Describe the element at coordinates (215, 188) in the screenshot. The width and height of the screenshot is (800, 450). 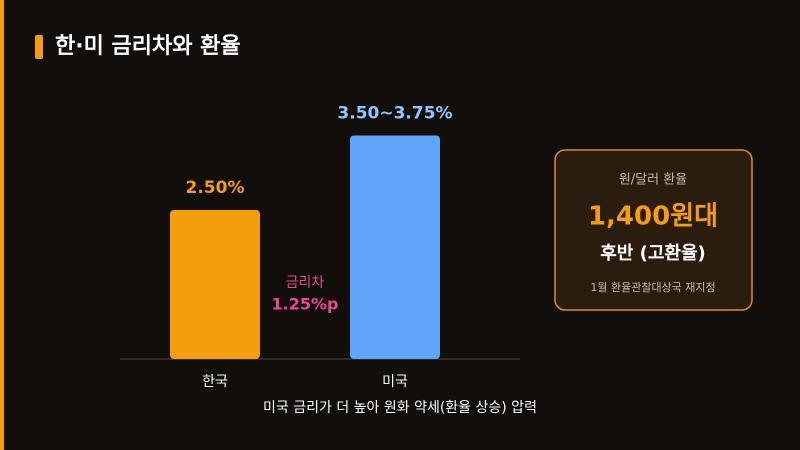
I see `value-label: 2.50%` at that location.